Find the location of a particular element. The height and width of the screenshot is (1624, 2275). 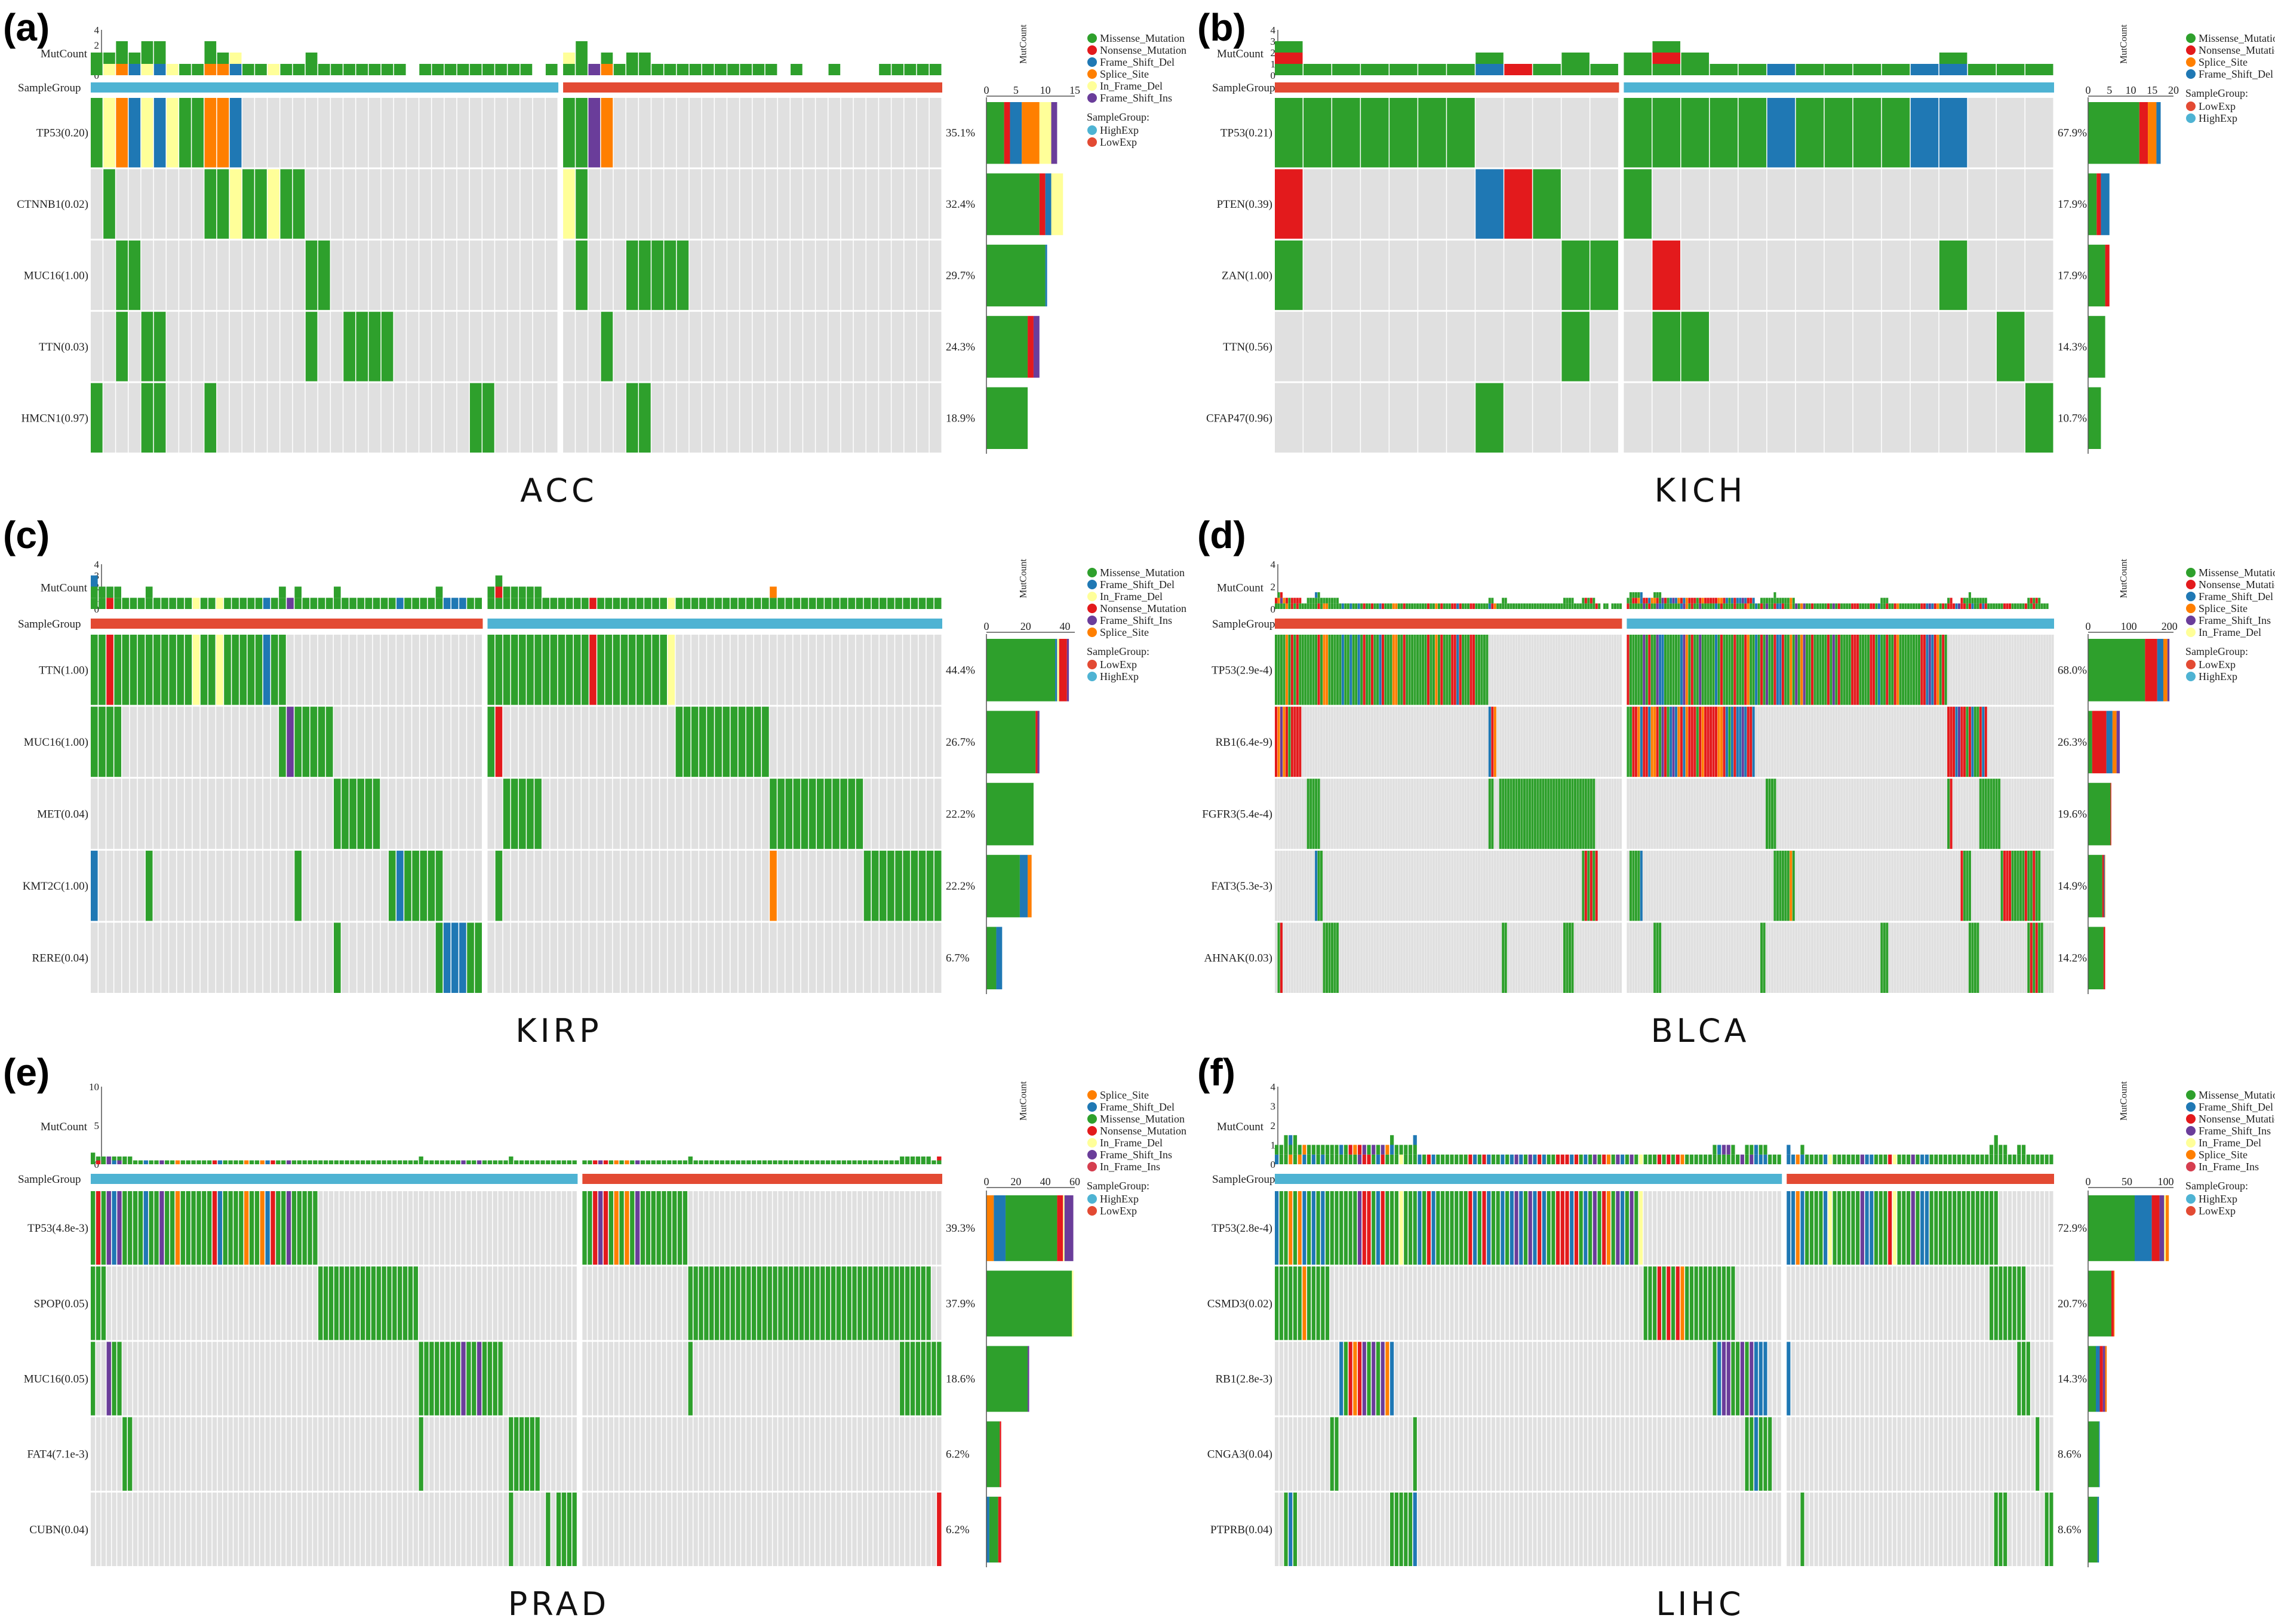

gene-pct: 14.3% is located at coordinates (2072, 347).